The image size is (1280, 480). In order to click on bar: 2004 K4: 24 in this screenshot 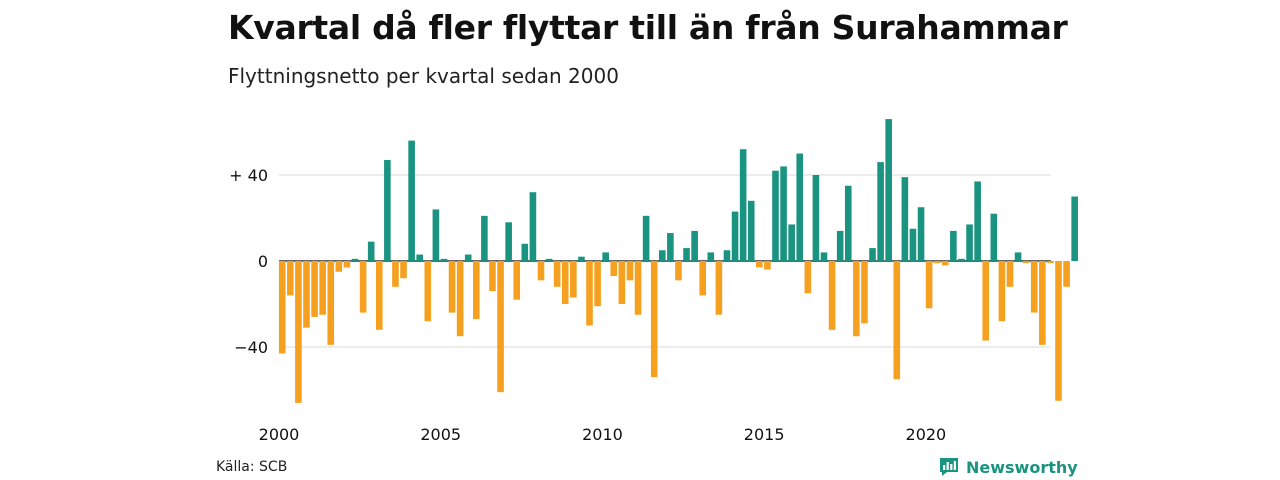, I will do `click(436, 235)`.